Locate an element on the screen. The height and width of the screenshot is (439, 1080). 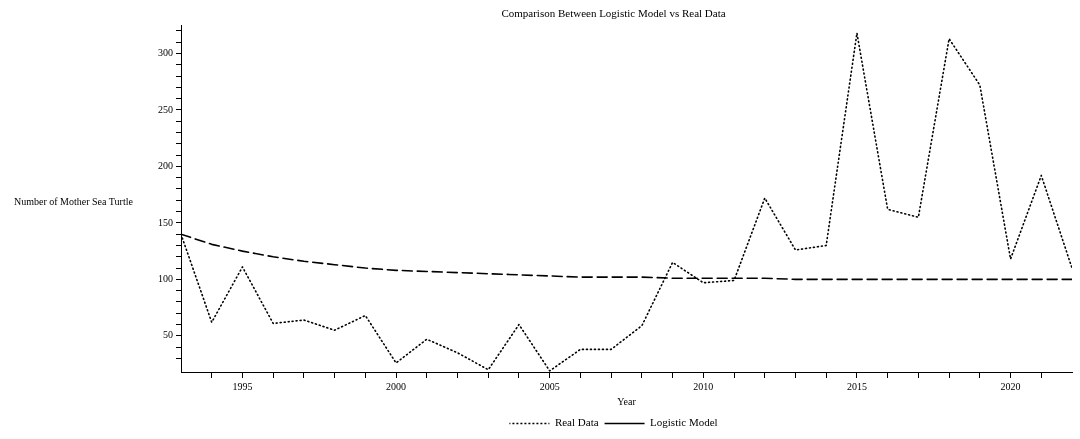
x-tick-label: 2020 is located at coordinates (1010, 386).